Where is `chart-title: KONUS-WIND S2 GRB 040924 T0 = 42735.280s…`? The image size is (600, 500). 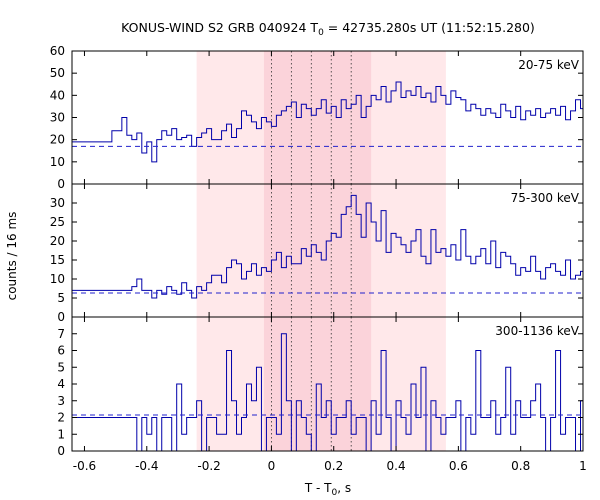 chart-title: KONUS-WIND S2 GRB 040924 T0 = 42735.280s… is located at coordinates (328, 29).